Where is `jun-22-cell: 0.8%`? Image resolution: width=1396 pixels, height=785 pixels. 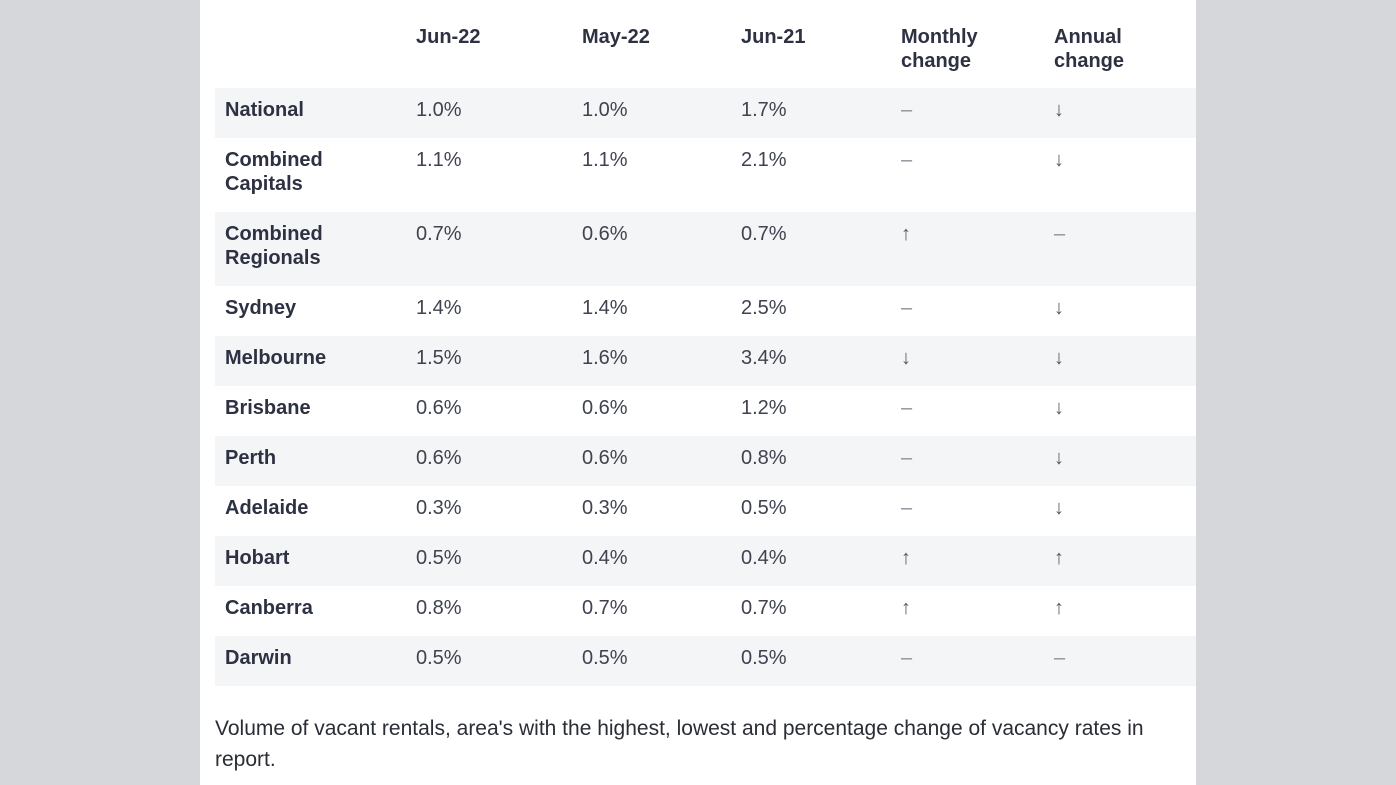
jun-22-cell: 0.8% is located at coordinates (439, 608).